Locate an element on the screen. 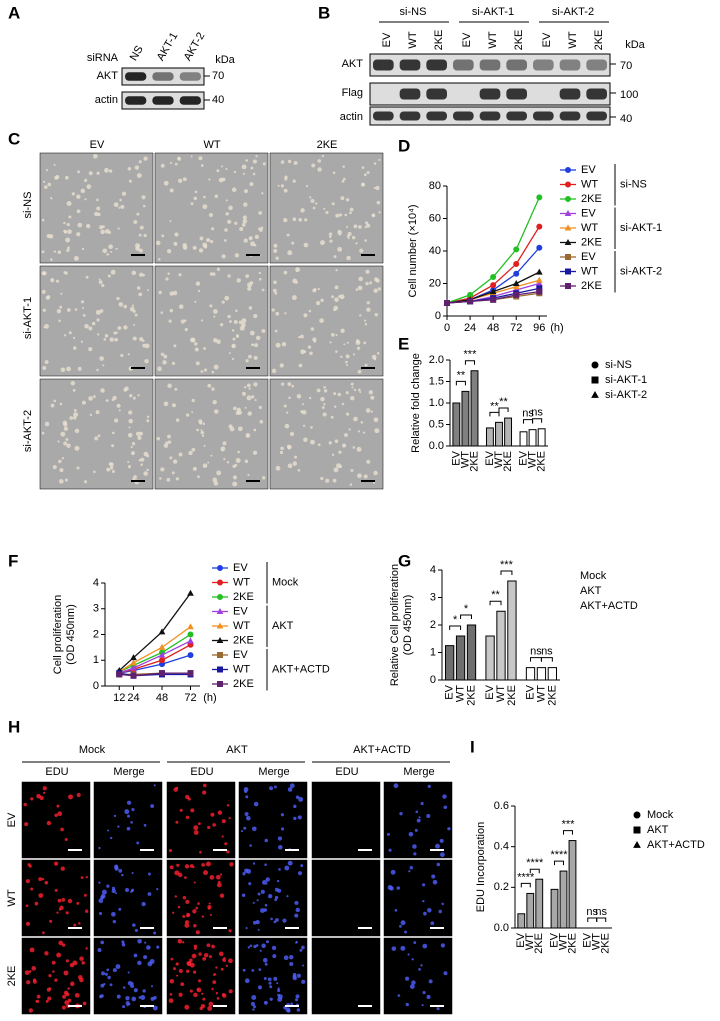 This screenshot has height=1021, width=720. sig-label: ns is located at coordinates (547, 652).